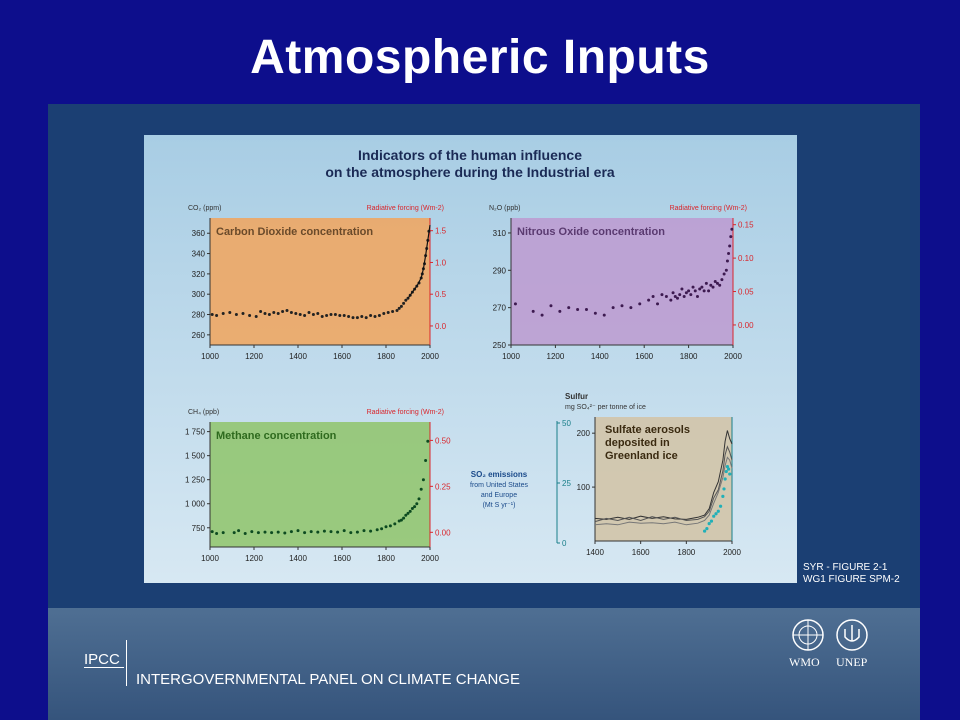 Image resolution: width=960 pixels, height=720 pixels. I want to click on chart-title-part: Greenland ice, so click(641, 456).